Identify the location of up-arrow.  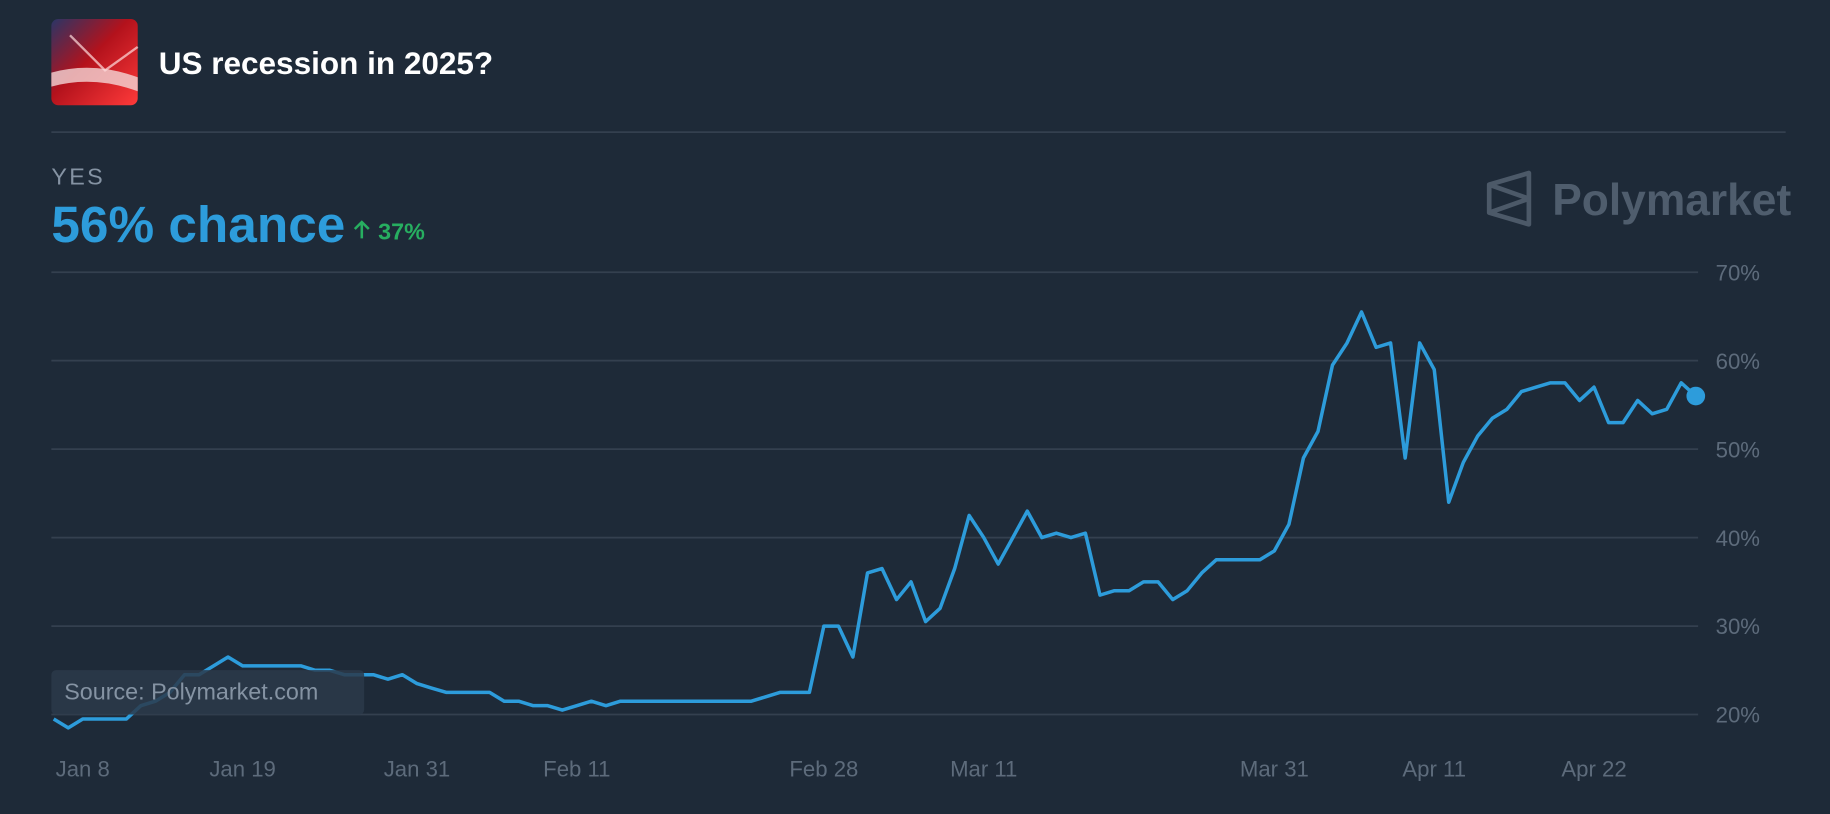
(361, 229).